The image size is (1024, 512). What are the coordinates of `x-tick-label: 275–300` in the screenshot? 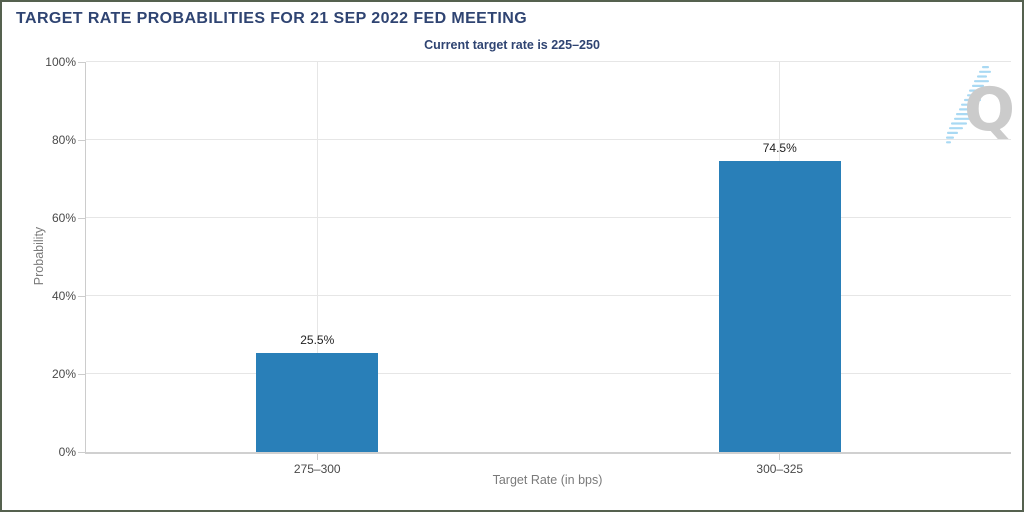 It's located at (317, 469).